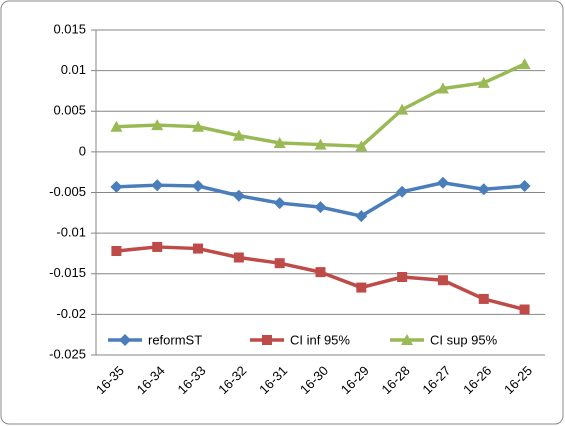 The image size is (565, 426). I want to click on y-tick-label: -0.015, so click(67, 272).